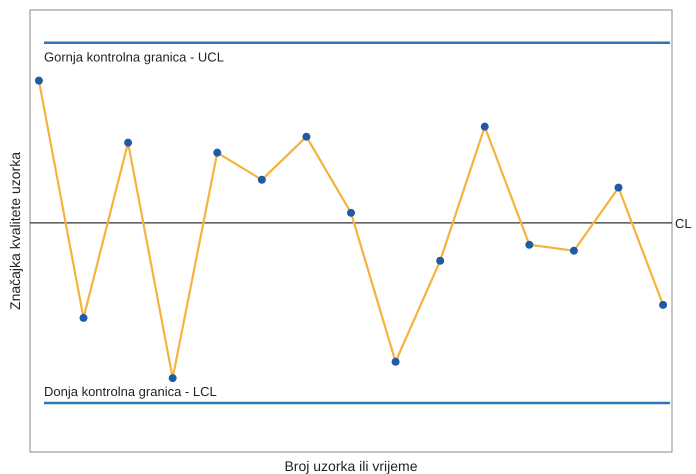 The height and width of the screenshot is (474, 696). Describe the element at coordinates (683, 223) in the screenshot. I see `ref-line-label: CL` at that location.